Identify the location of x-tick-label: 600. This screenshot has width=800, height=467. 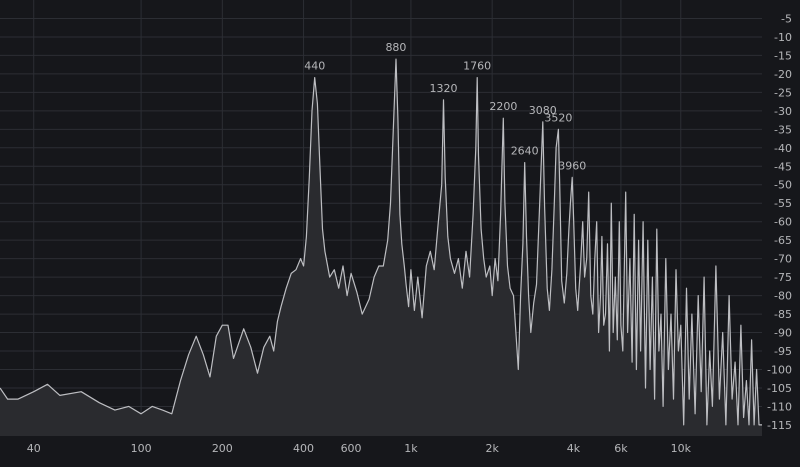
(351, 448).